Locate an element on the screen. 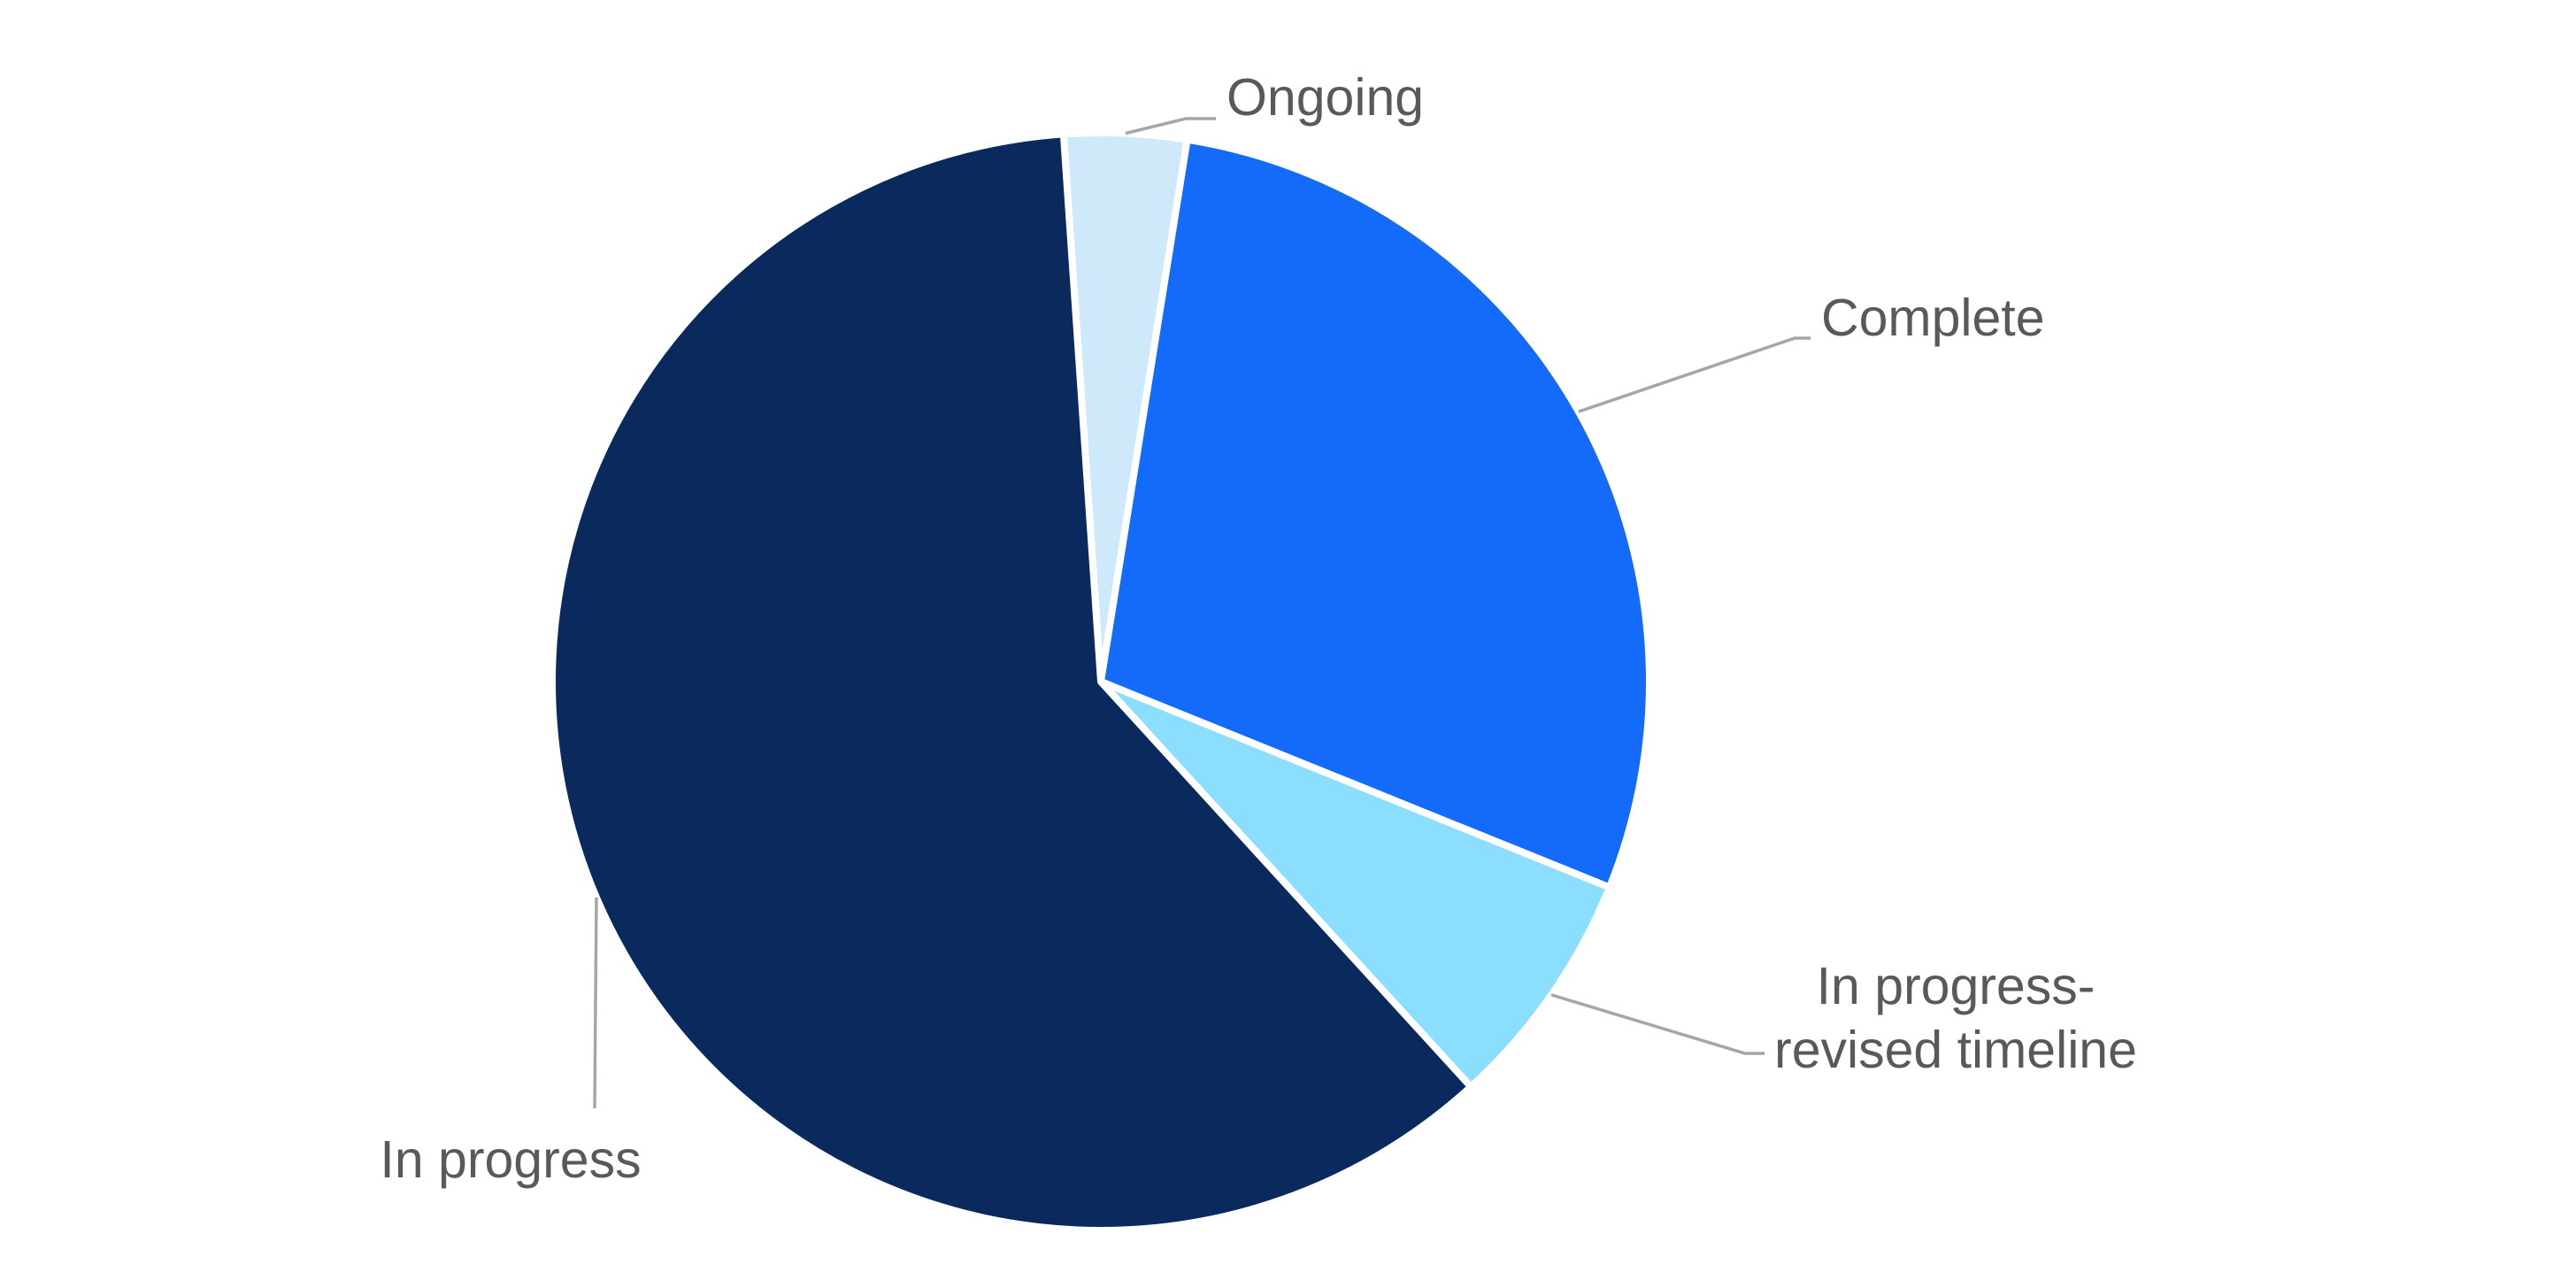  label-in-progress: In progress is located at coordinates (510, 1159).